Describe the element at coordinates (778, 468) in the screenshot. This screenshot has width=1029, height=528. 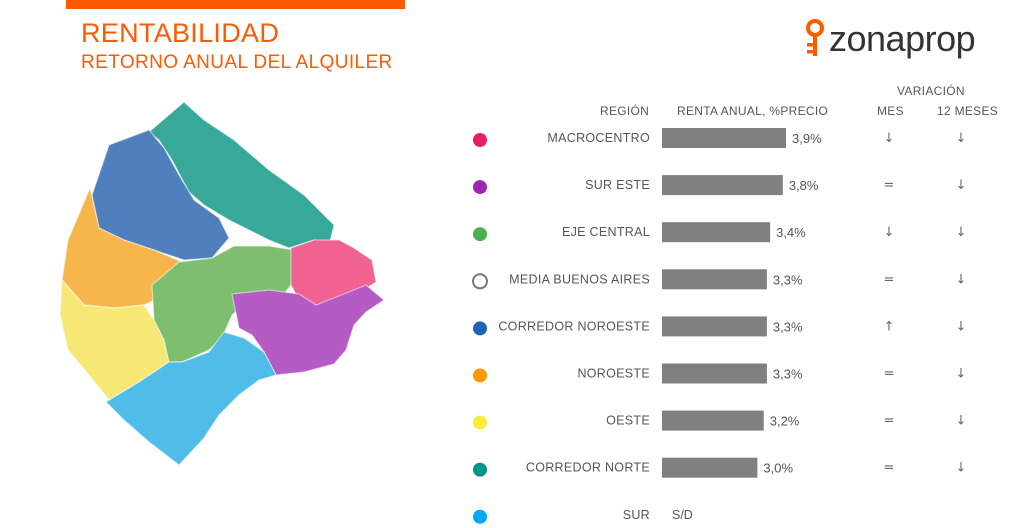
I see `value-label-corredor-norte: 3,0%` at that location.